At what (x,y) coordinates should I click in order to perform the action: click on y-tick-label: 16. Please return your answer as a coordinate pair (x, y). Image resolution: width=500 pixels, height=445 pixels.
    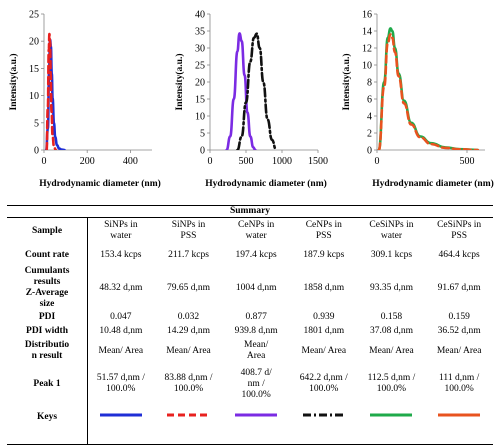
    Looking at the image, I should click on (367, 15).